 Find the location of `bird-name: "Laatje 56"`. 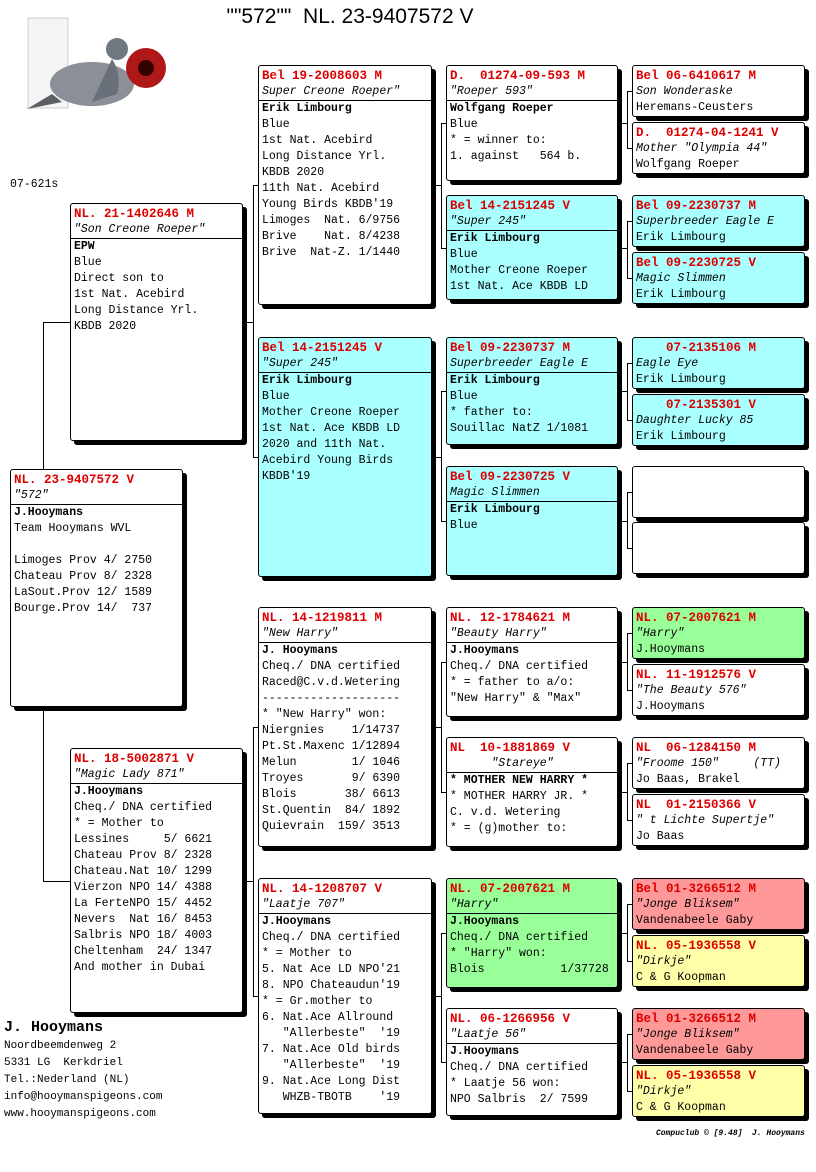

bird-name: "Laatje 56" is located at coordinates (532, 1035).